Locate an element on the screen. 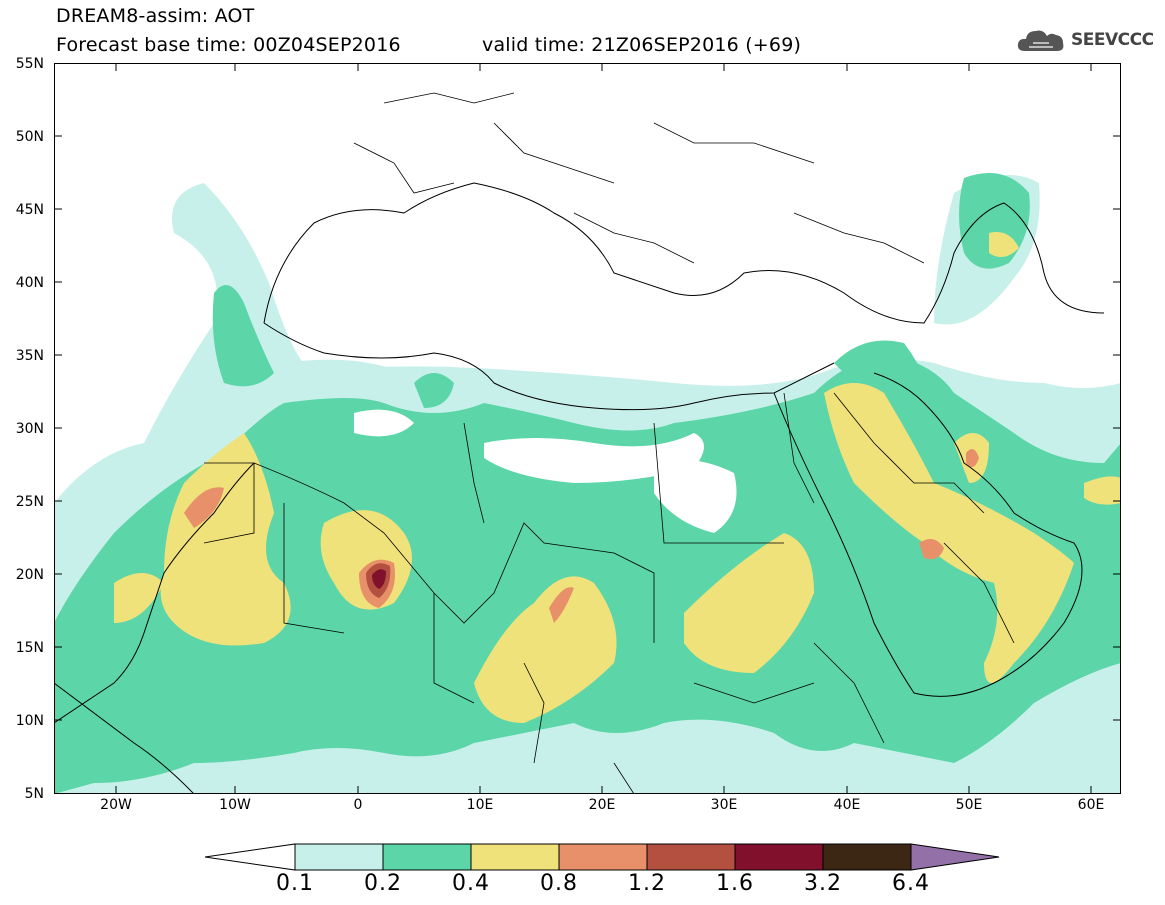  lon-label: 20W is located at coordinates (116, 805).